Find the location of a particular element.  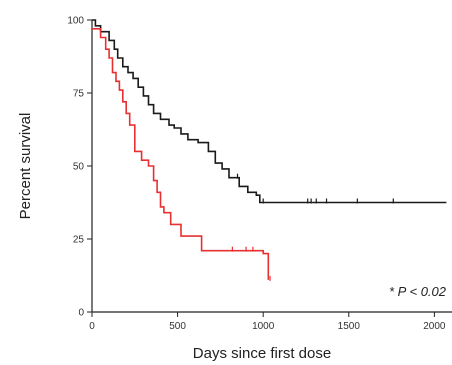

x-tick-label: 1000 is located at coordinates (263, 326).